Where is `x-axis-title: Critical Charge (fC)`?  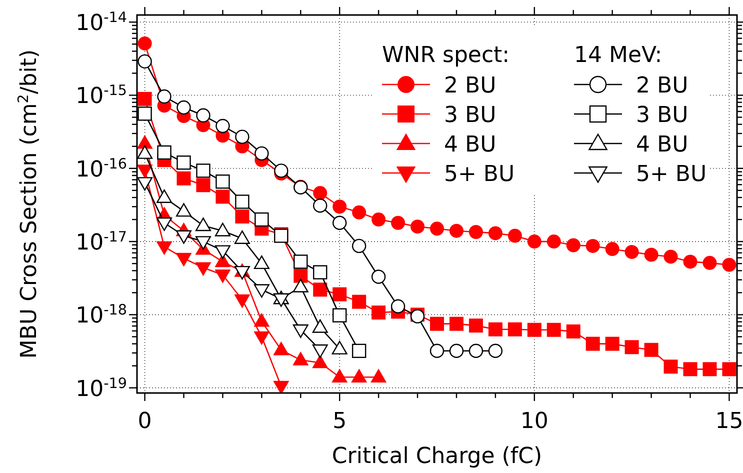 x-axis-title: Critical Charge (fC) is located at coordinates (437, 456).